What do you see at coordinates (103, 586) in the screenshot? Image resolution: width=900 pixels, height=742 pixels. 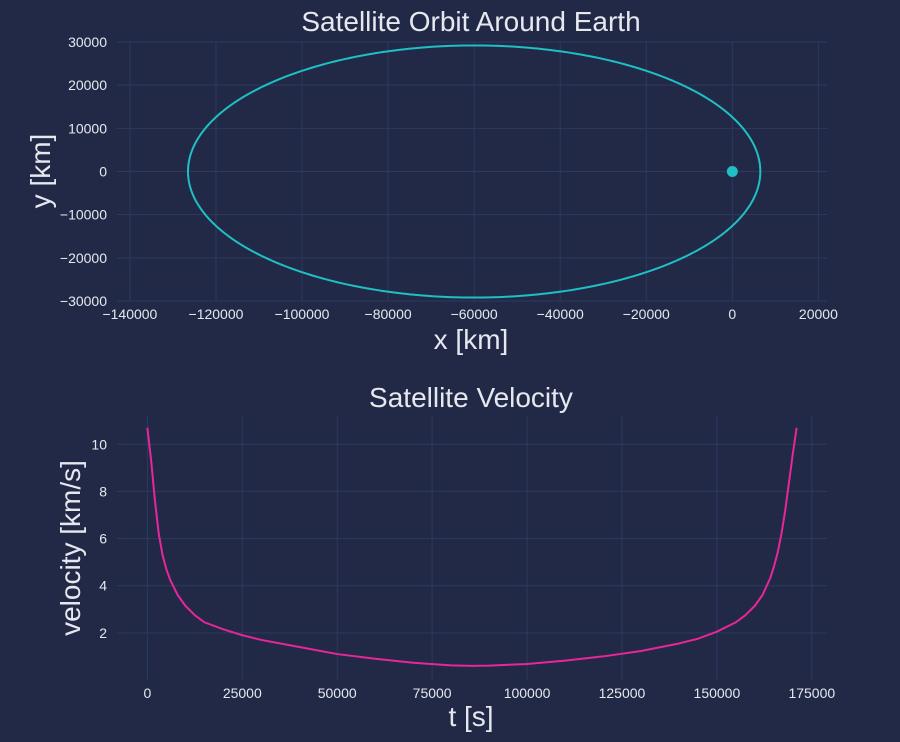 I see `y-tick-label: 4` at bounding box center [103, 586].